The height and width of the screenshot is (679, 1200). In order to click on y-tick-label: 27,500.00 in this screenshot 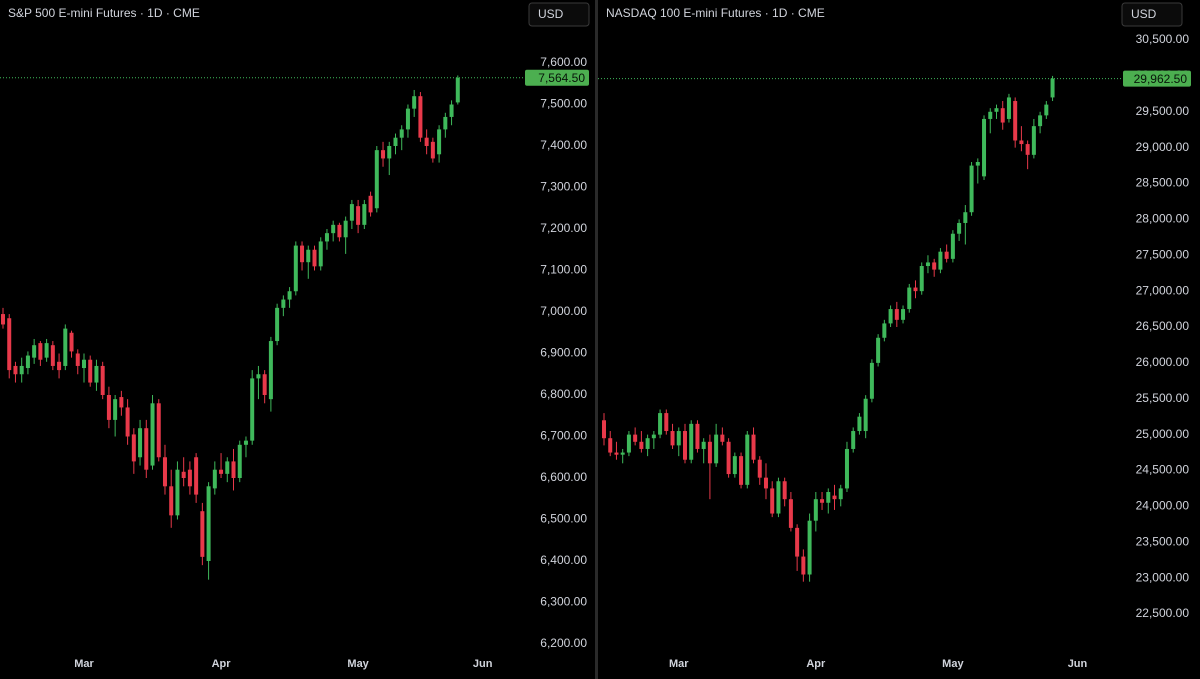, I will do `click(1163, 254)`.